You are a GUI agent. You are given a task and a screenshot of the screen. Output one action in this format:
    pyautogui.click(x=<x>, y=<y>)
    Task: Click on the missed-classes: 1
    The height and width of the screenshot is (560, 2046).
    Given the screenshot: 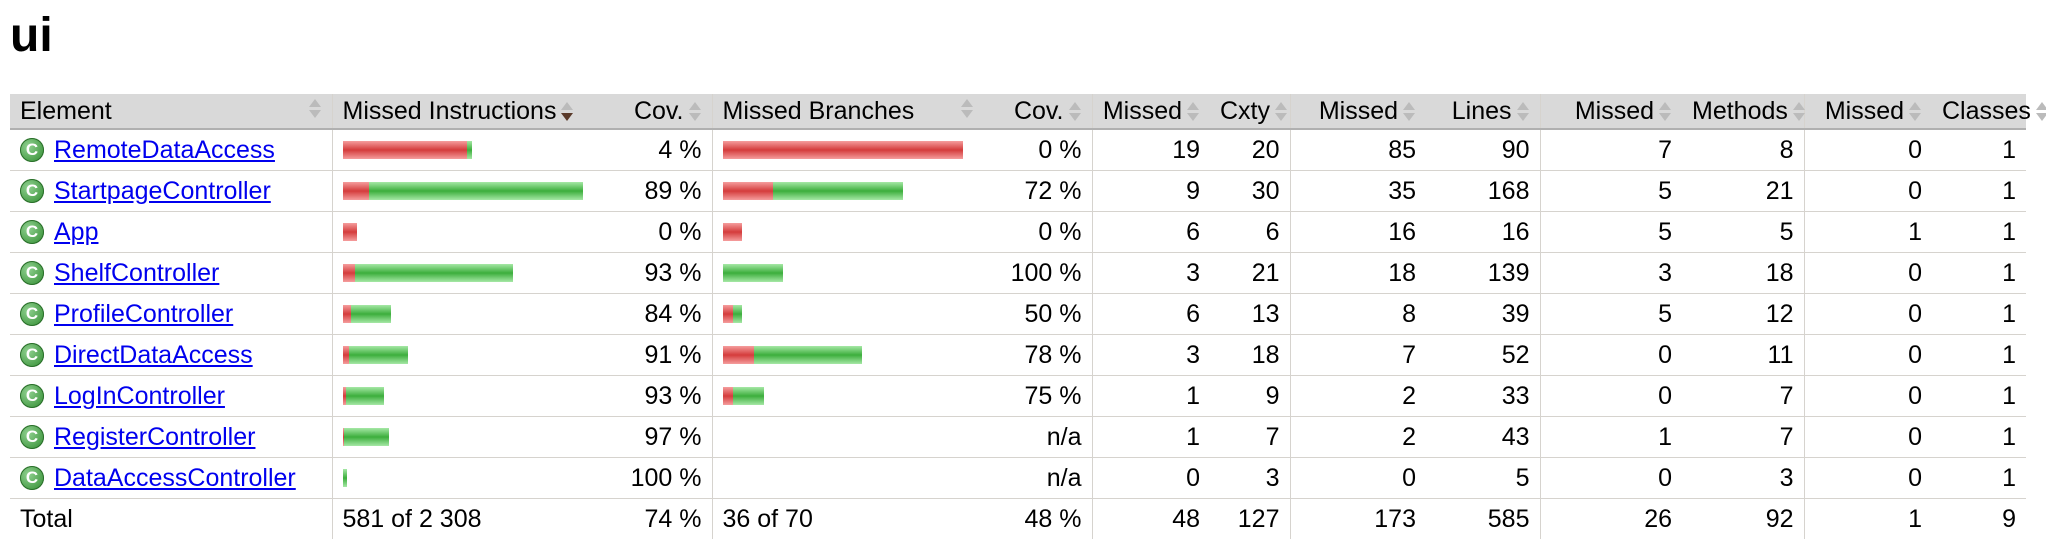 What is the action you would take?
    pyautogui.click(x=1867, y=232)
    